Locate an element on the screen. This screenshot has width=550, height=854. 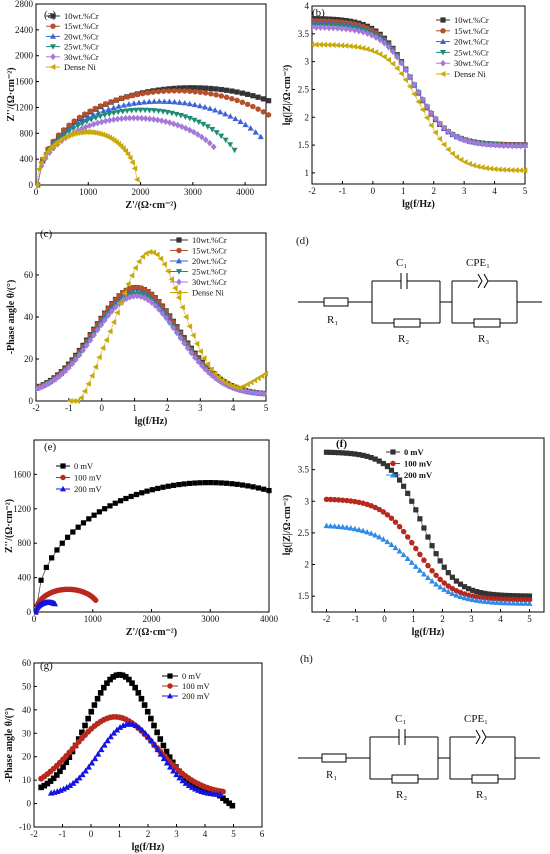
x-tick-label: 5 is located at coordinates (525, 191).